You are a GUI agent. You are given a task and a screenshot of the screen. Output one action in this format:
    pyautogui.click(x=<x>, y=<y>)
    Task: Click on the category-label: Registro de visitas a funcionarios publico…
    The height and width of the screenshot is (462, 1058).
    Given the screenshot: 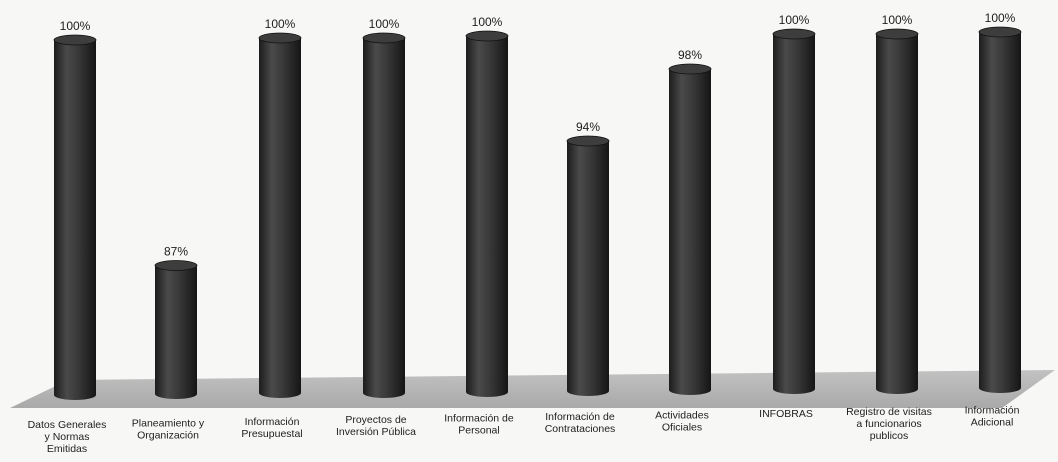 What is the action you would take?
    pyautogui.click(x=889, y=424)
    